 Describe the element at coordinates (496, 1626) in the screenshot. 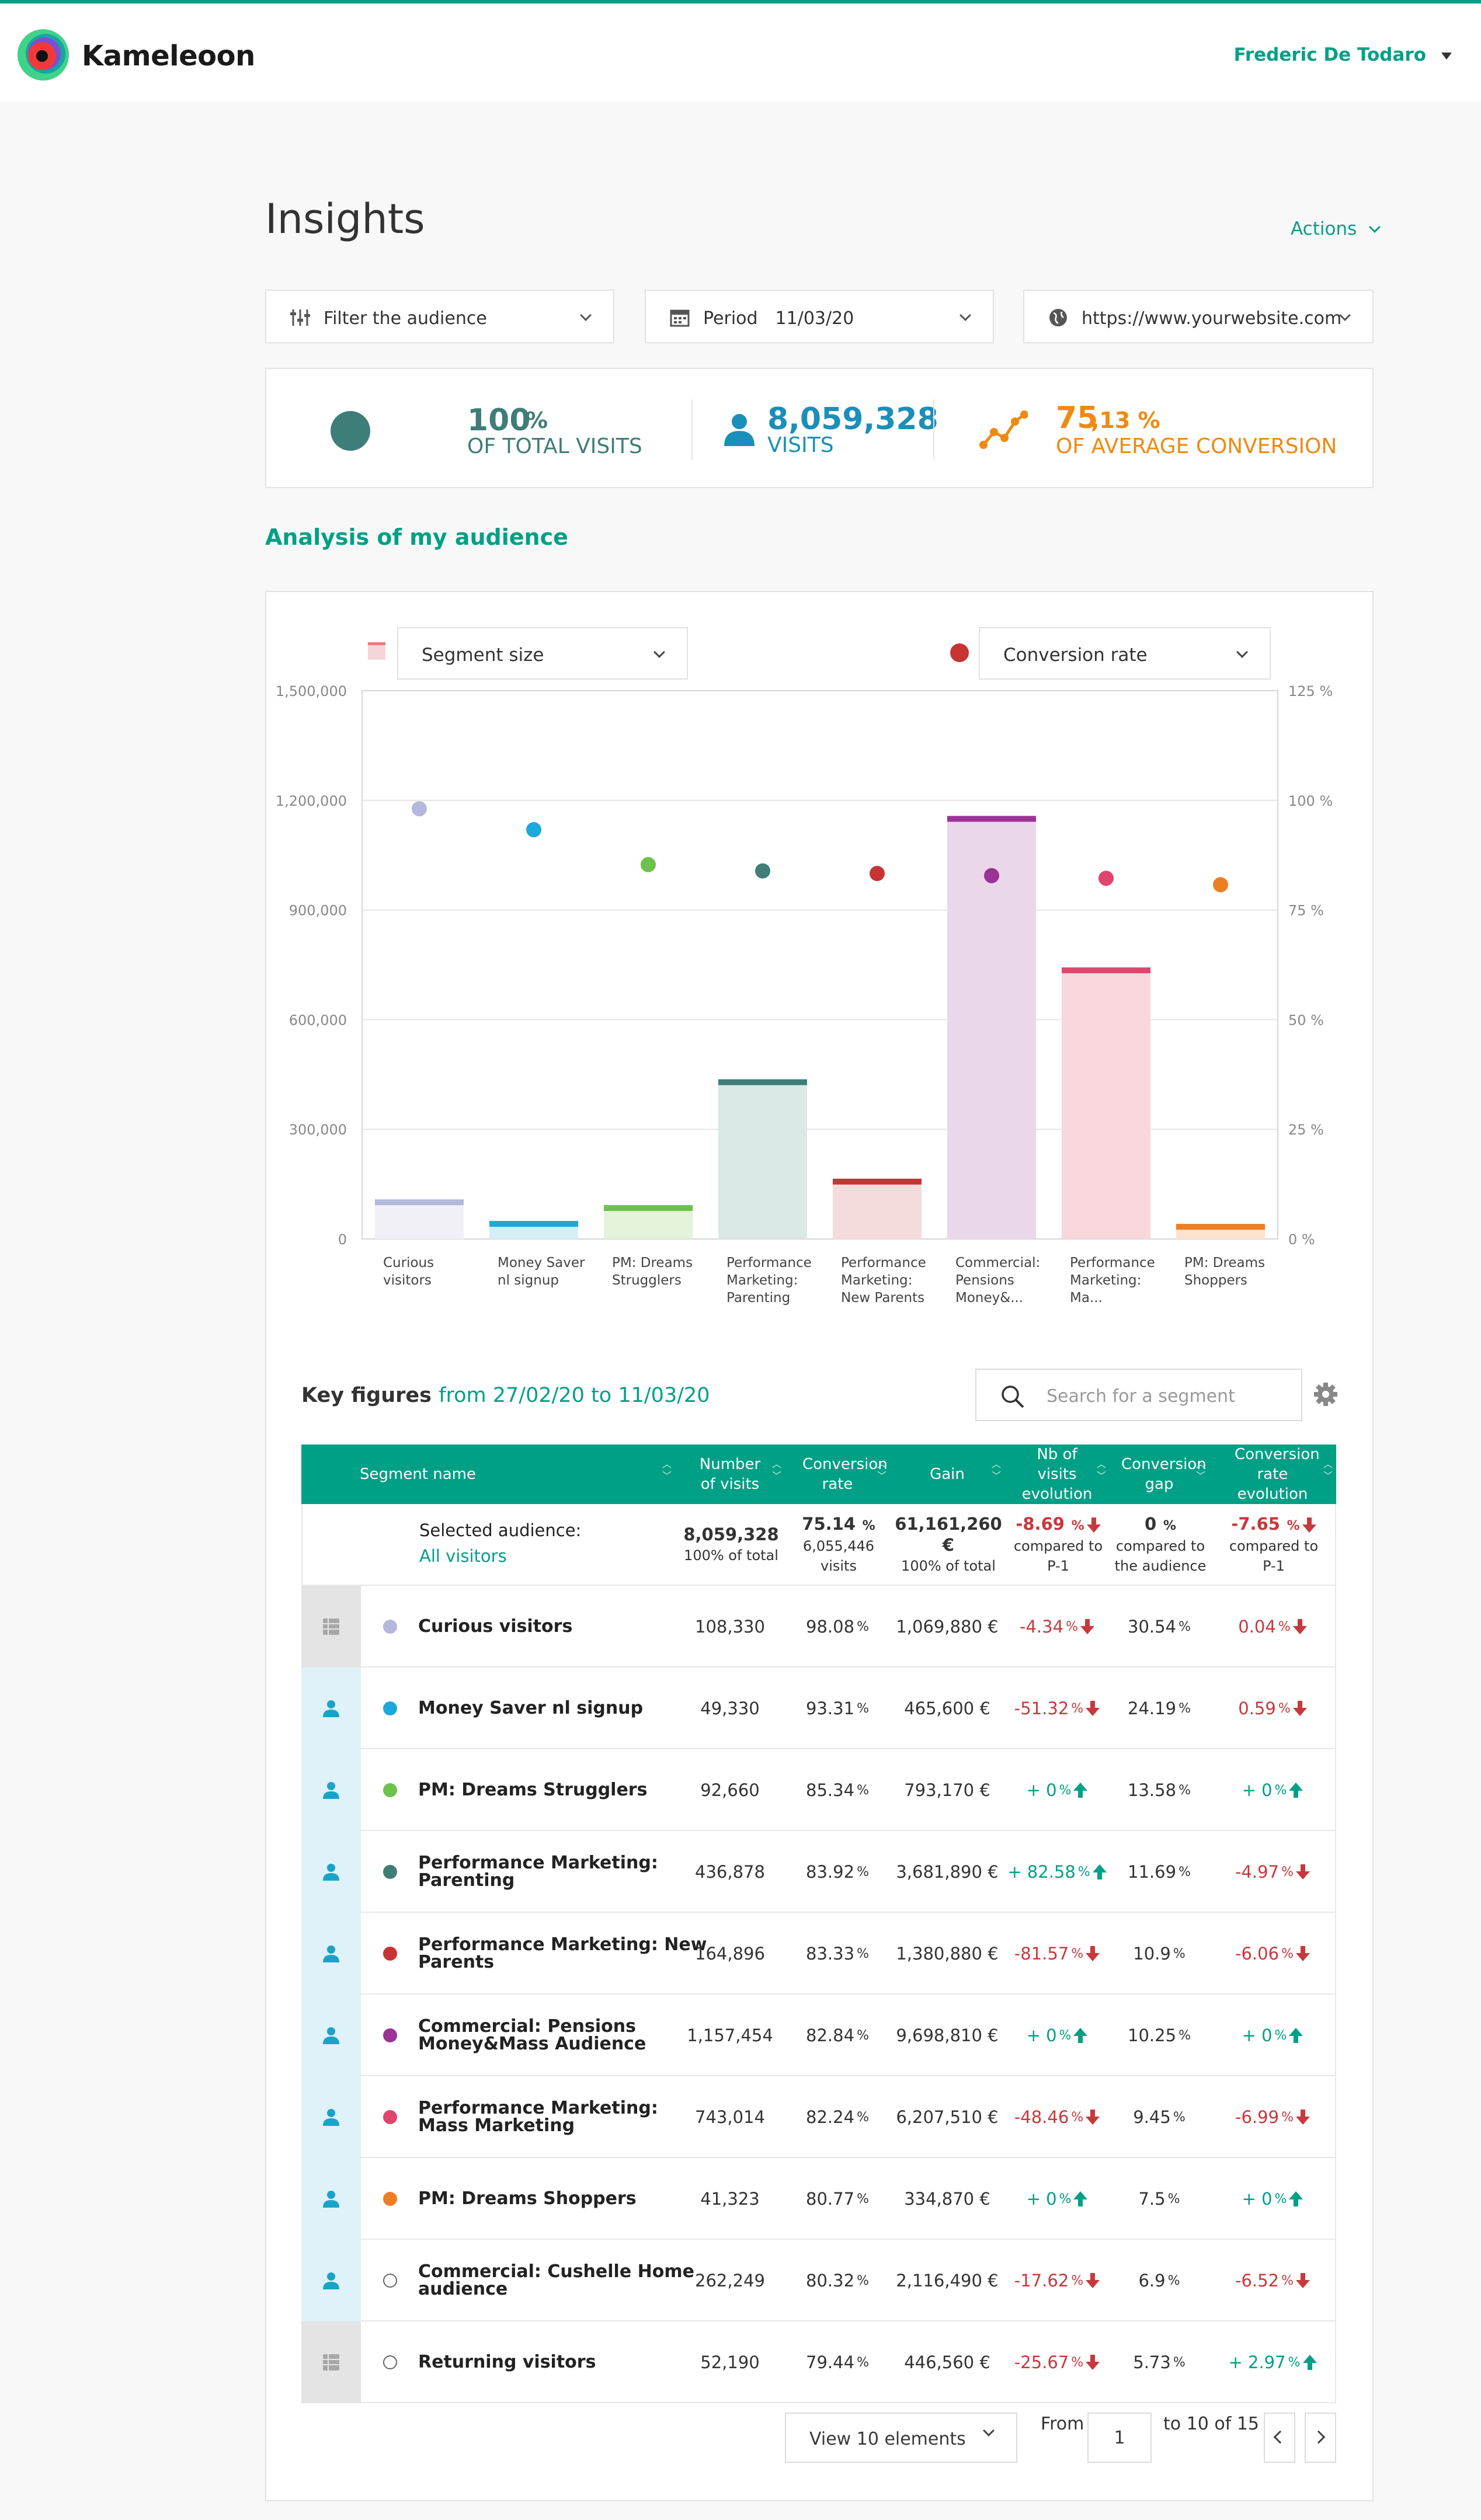

I see `segment-name: Curious visitors` at that location.